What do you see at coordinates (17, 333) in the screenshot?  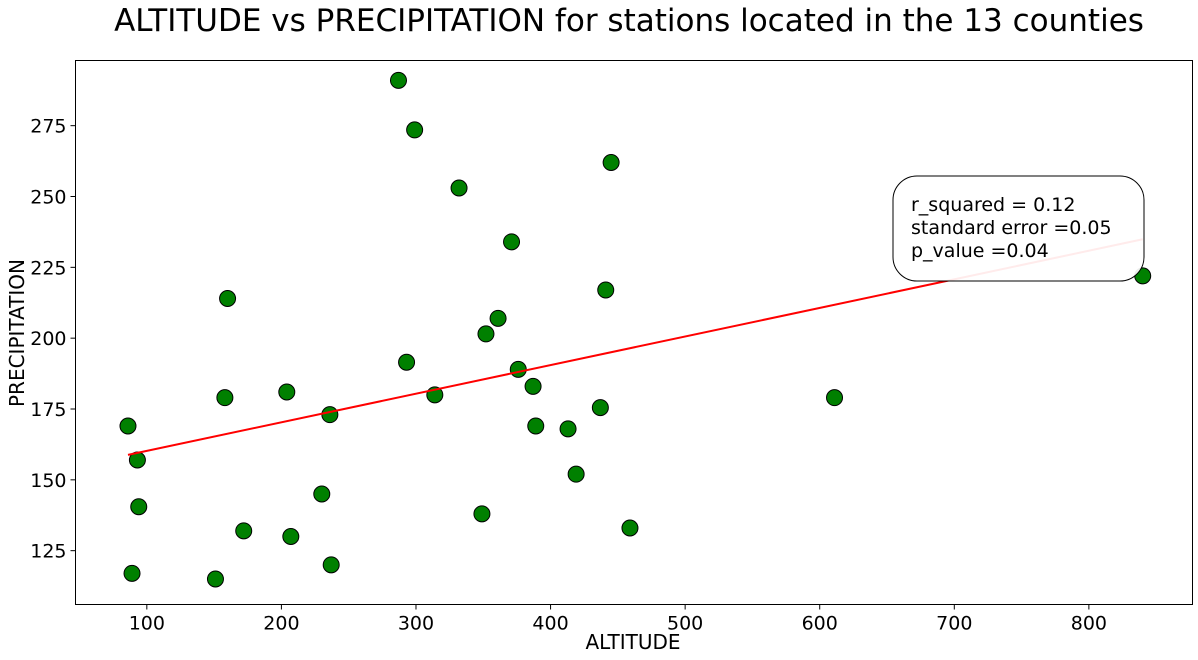 I see `y-axis-label: PRECIPITATION` at bounding box center [17, 333].